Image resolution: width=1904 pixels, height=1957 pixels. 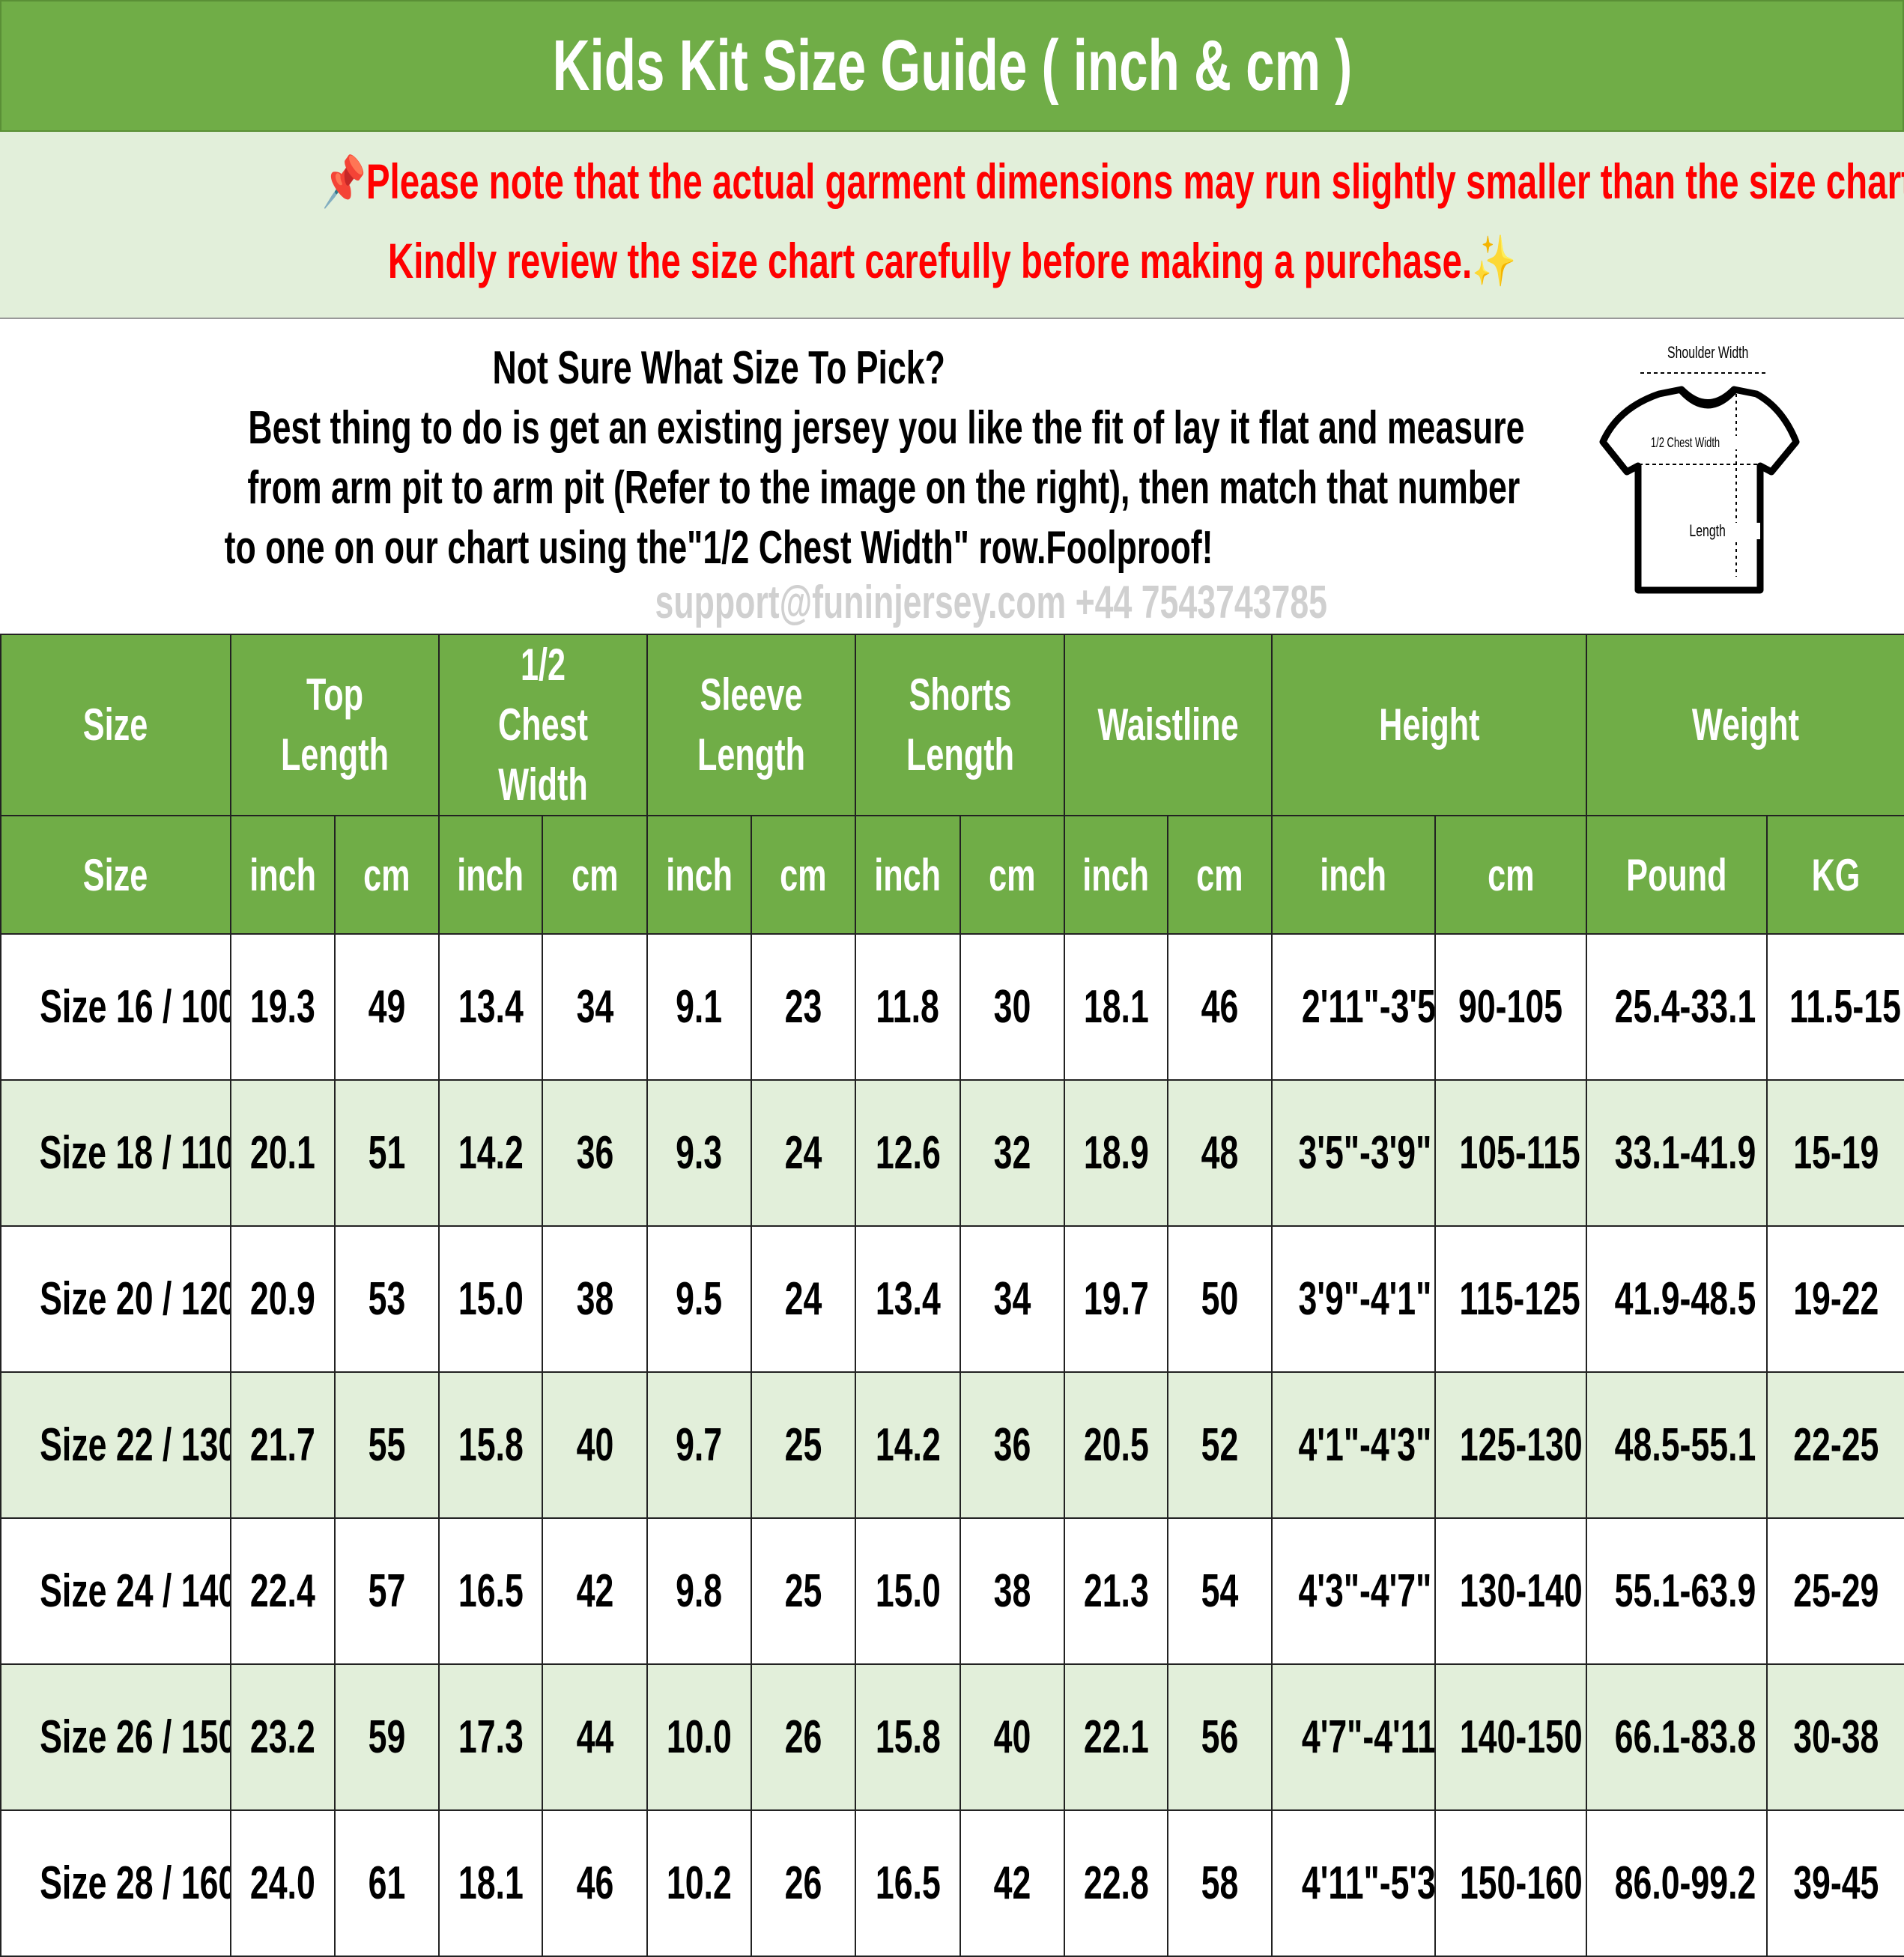 What do you see at coordinates (1745, 725) in the screenshot?
I see `group-header: Weight` at bounding box center [1745, 725].